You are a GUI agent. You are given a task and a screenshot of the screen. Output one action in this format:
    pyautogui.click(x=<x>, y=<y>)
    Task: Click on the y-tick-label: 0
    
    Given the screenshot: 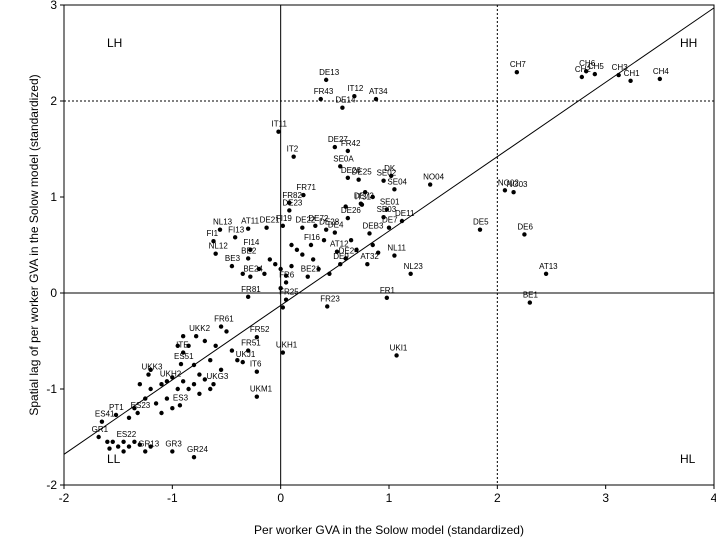 What is the action you would take?
    pyautogui.click(x=53, y=293)
    